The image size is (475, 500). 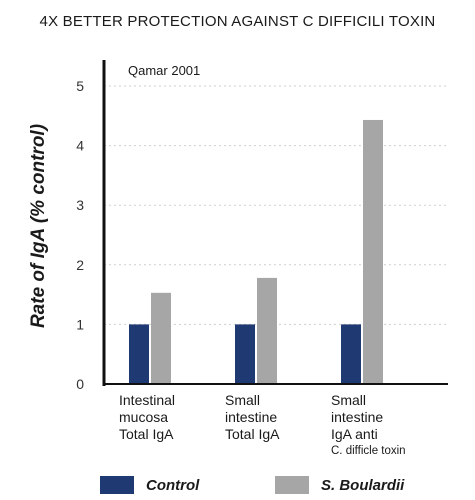 I want to click on y-tick-label-3: 3, so click(x=80, y=205).